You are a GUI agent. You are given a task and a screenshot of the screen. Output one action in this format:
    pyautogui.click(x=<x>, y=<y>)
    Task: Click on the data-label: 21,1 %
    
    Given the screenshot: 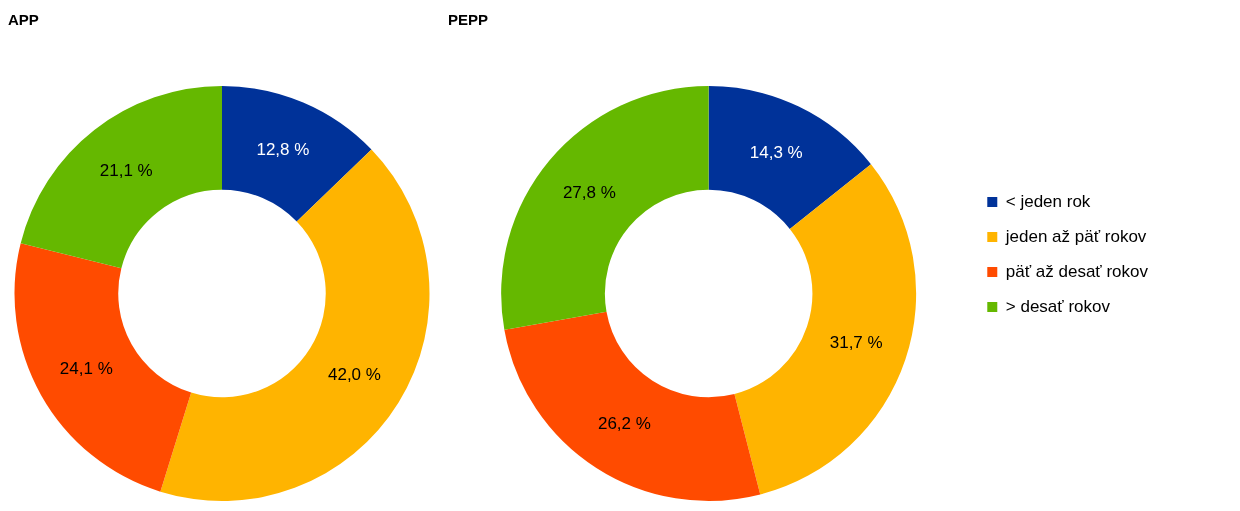 What is the action you would take?
    pyautogui.click(x=126, y=170)
    